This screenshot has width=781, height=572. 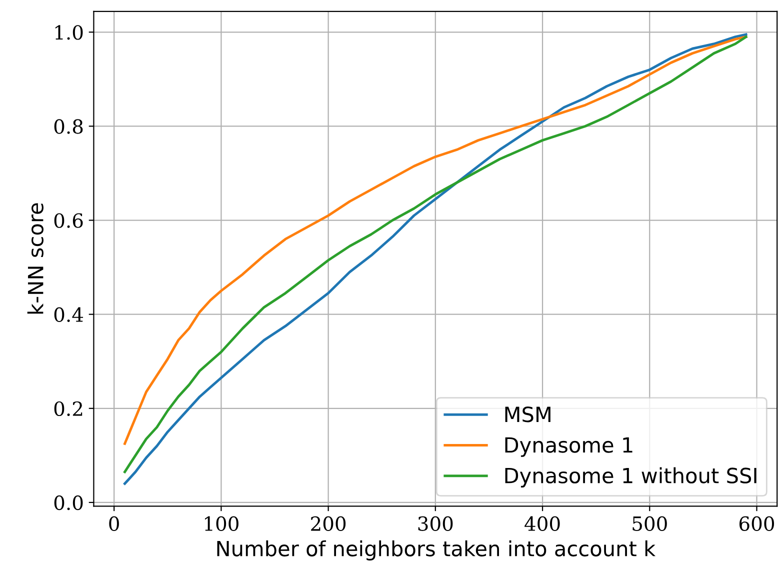 What do you see at coordinates (630, 477) in the screenshot?
I see `legend-label: Dynasome 1 without SSI` at bounding box center [630, 477].